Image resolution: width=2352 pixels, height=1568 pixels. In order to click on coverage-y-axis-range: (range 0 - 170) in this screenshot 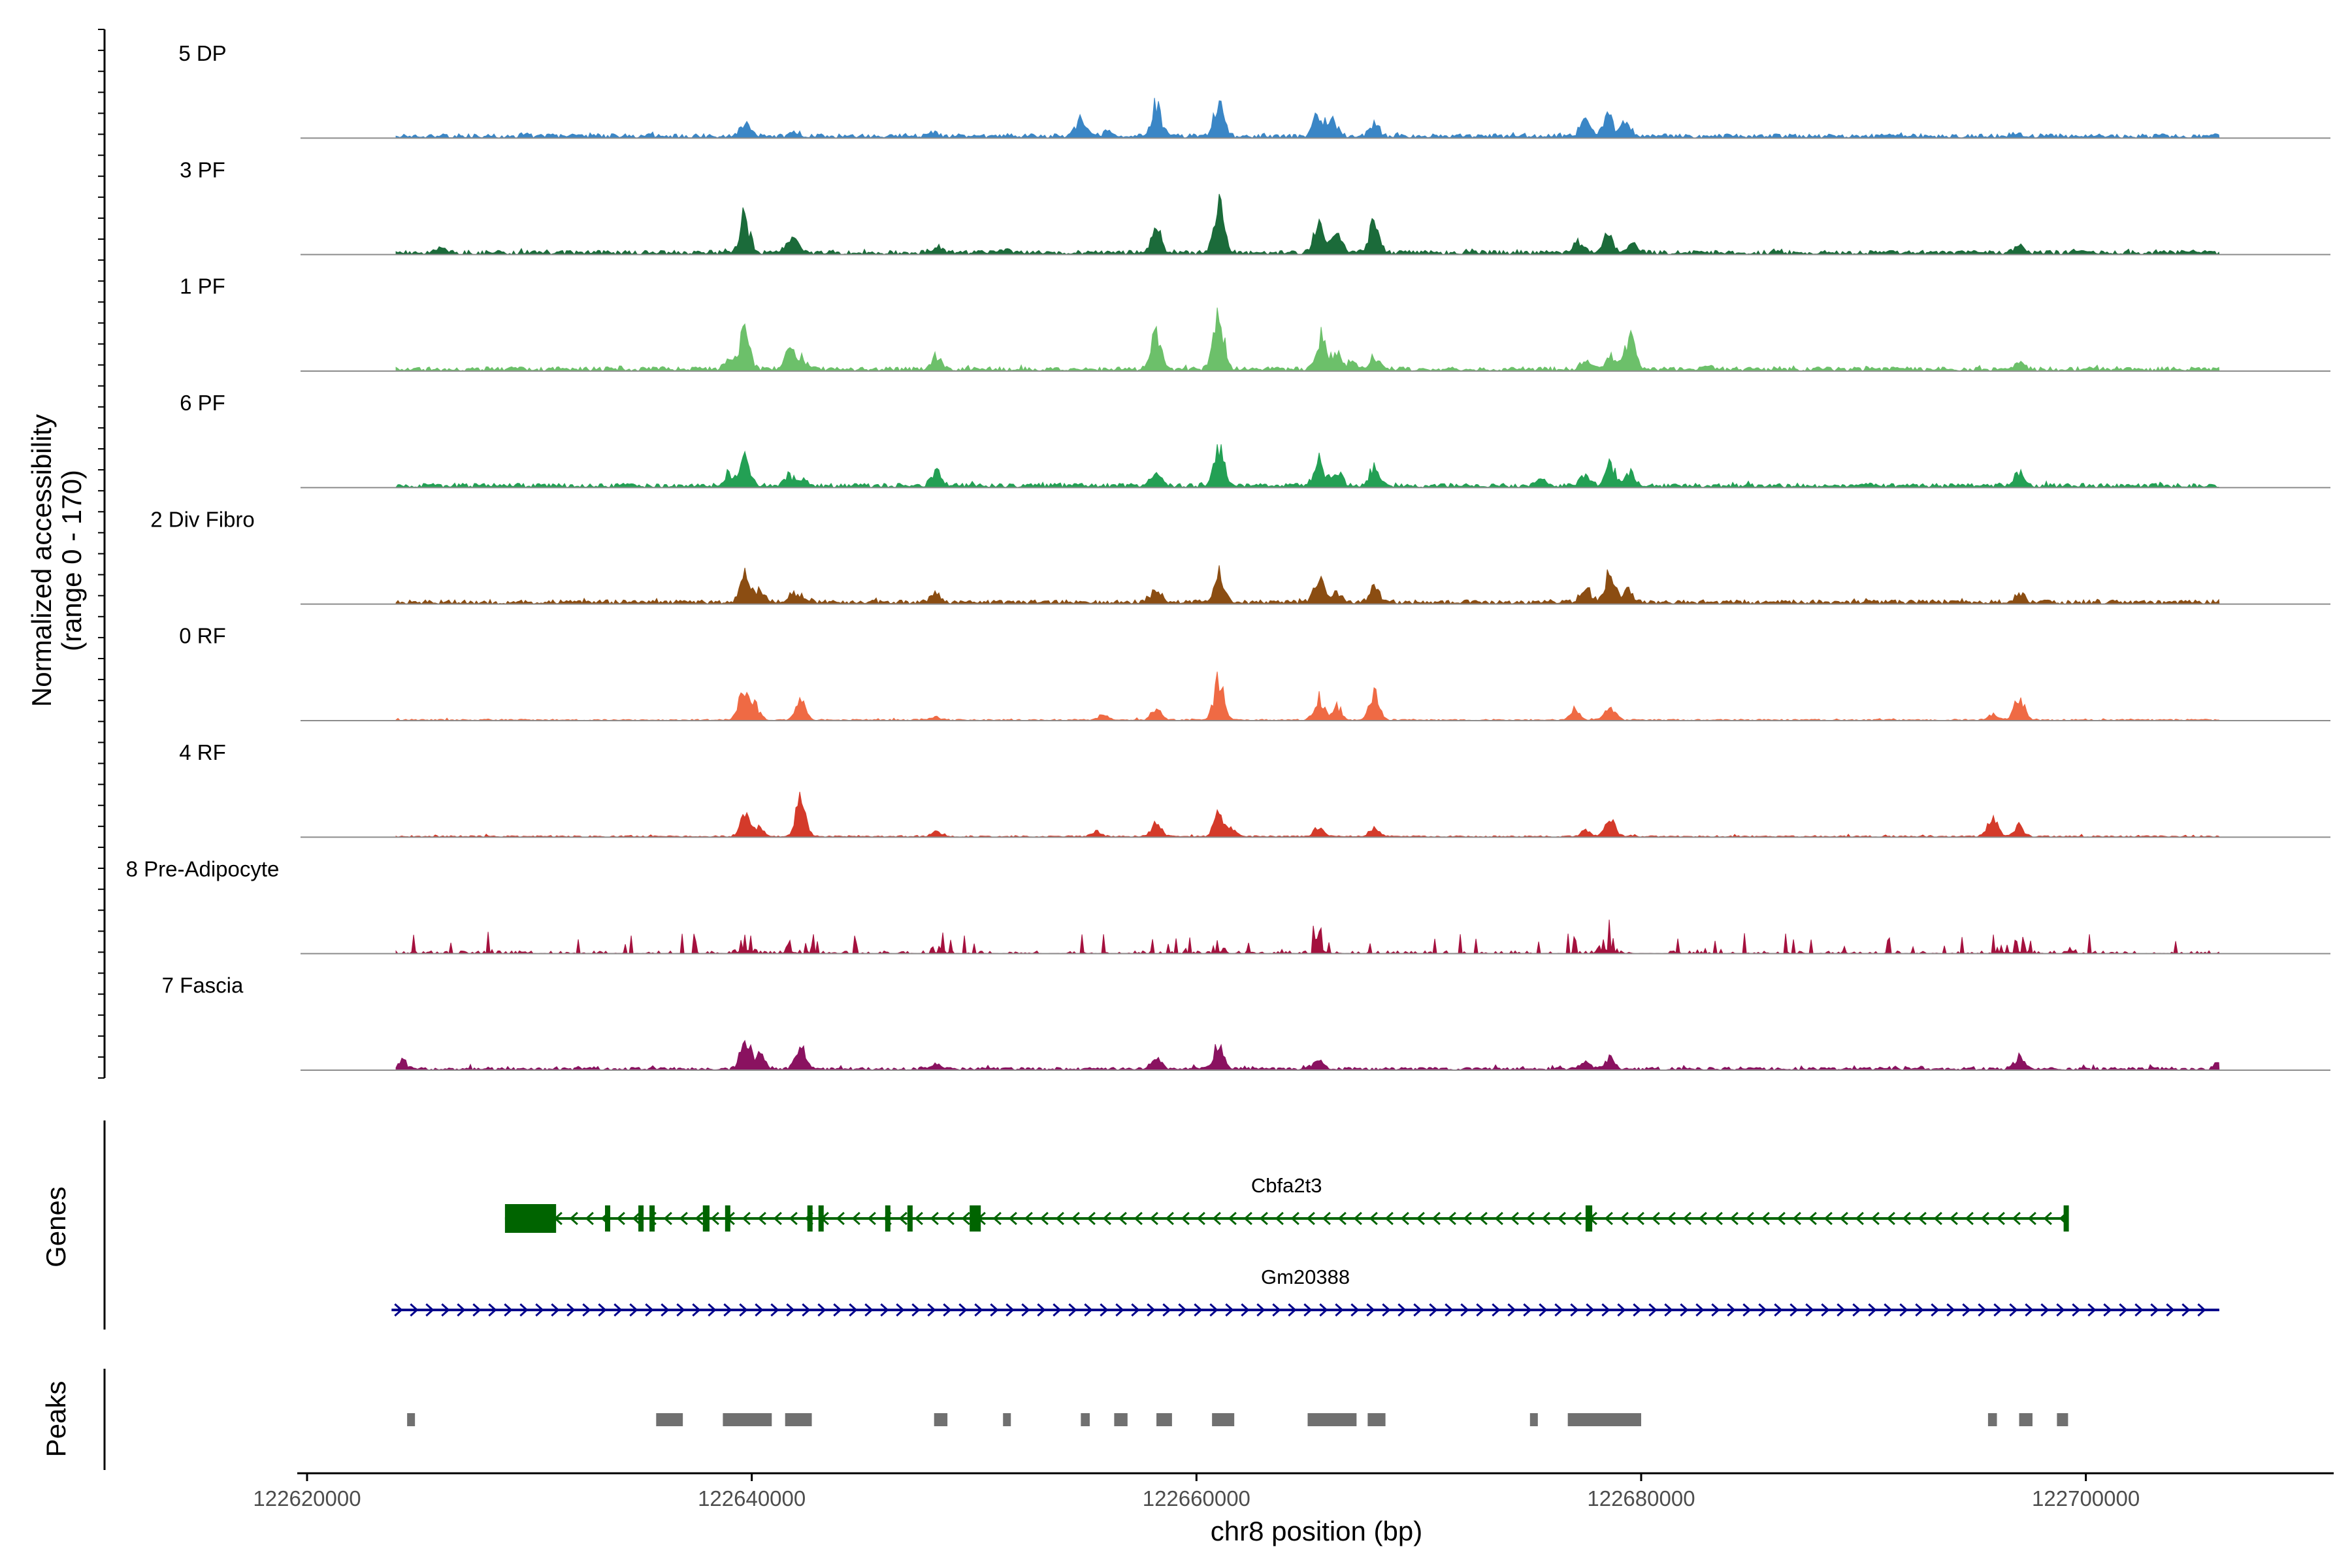, I will do `click(71, 560)`.